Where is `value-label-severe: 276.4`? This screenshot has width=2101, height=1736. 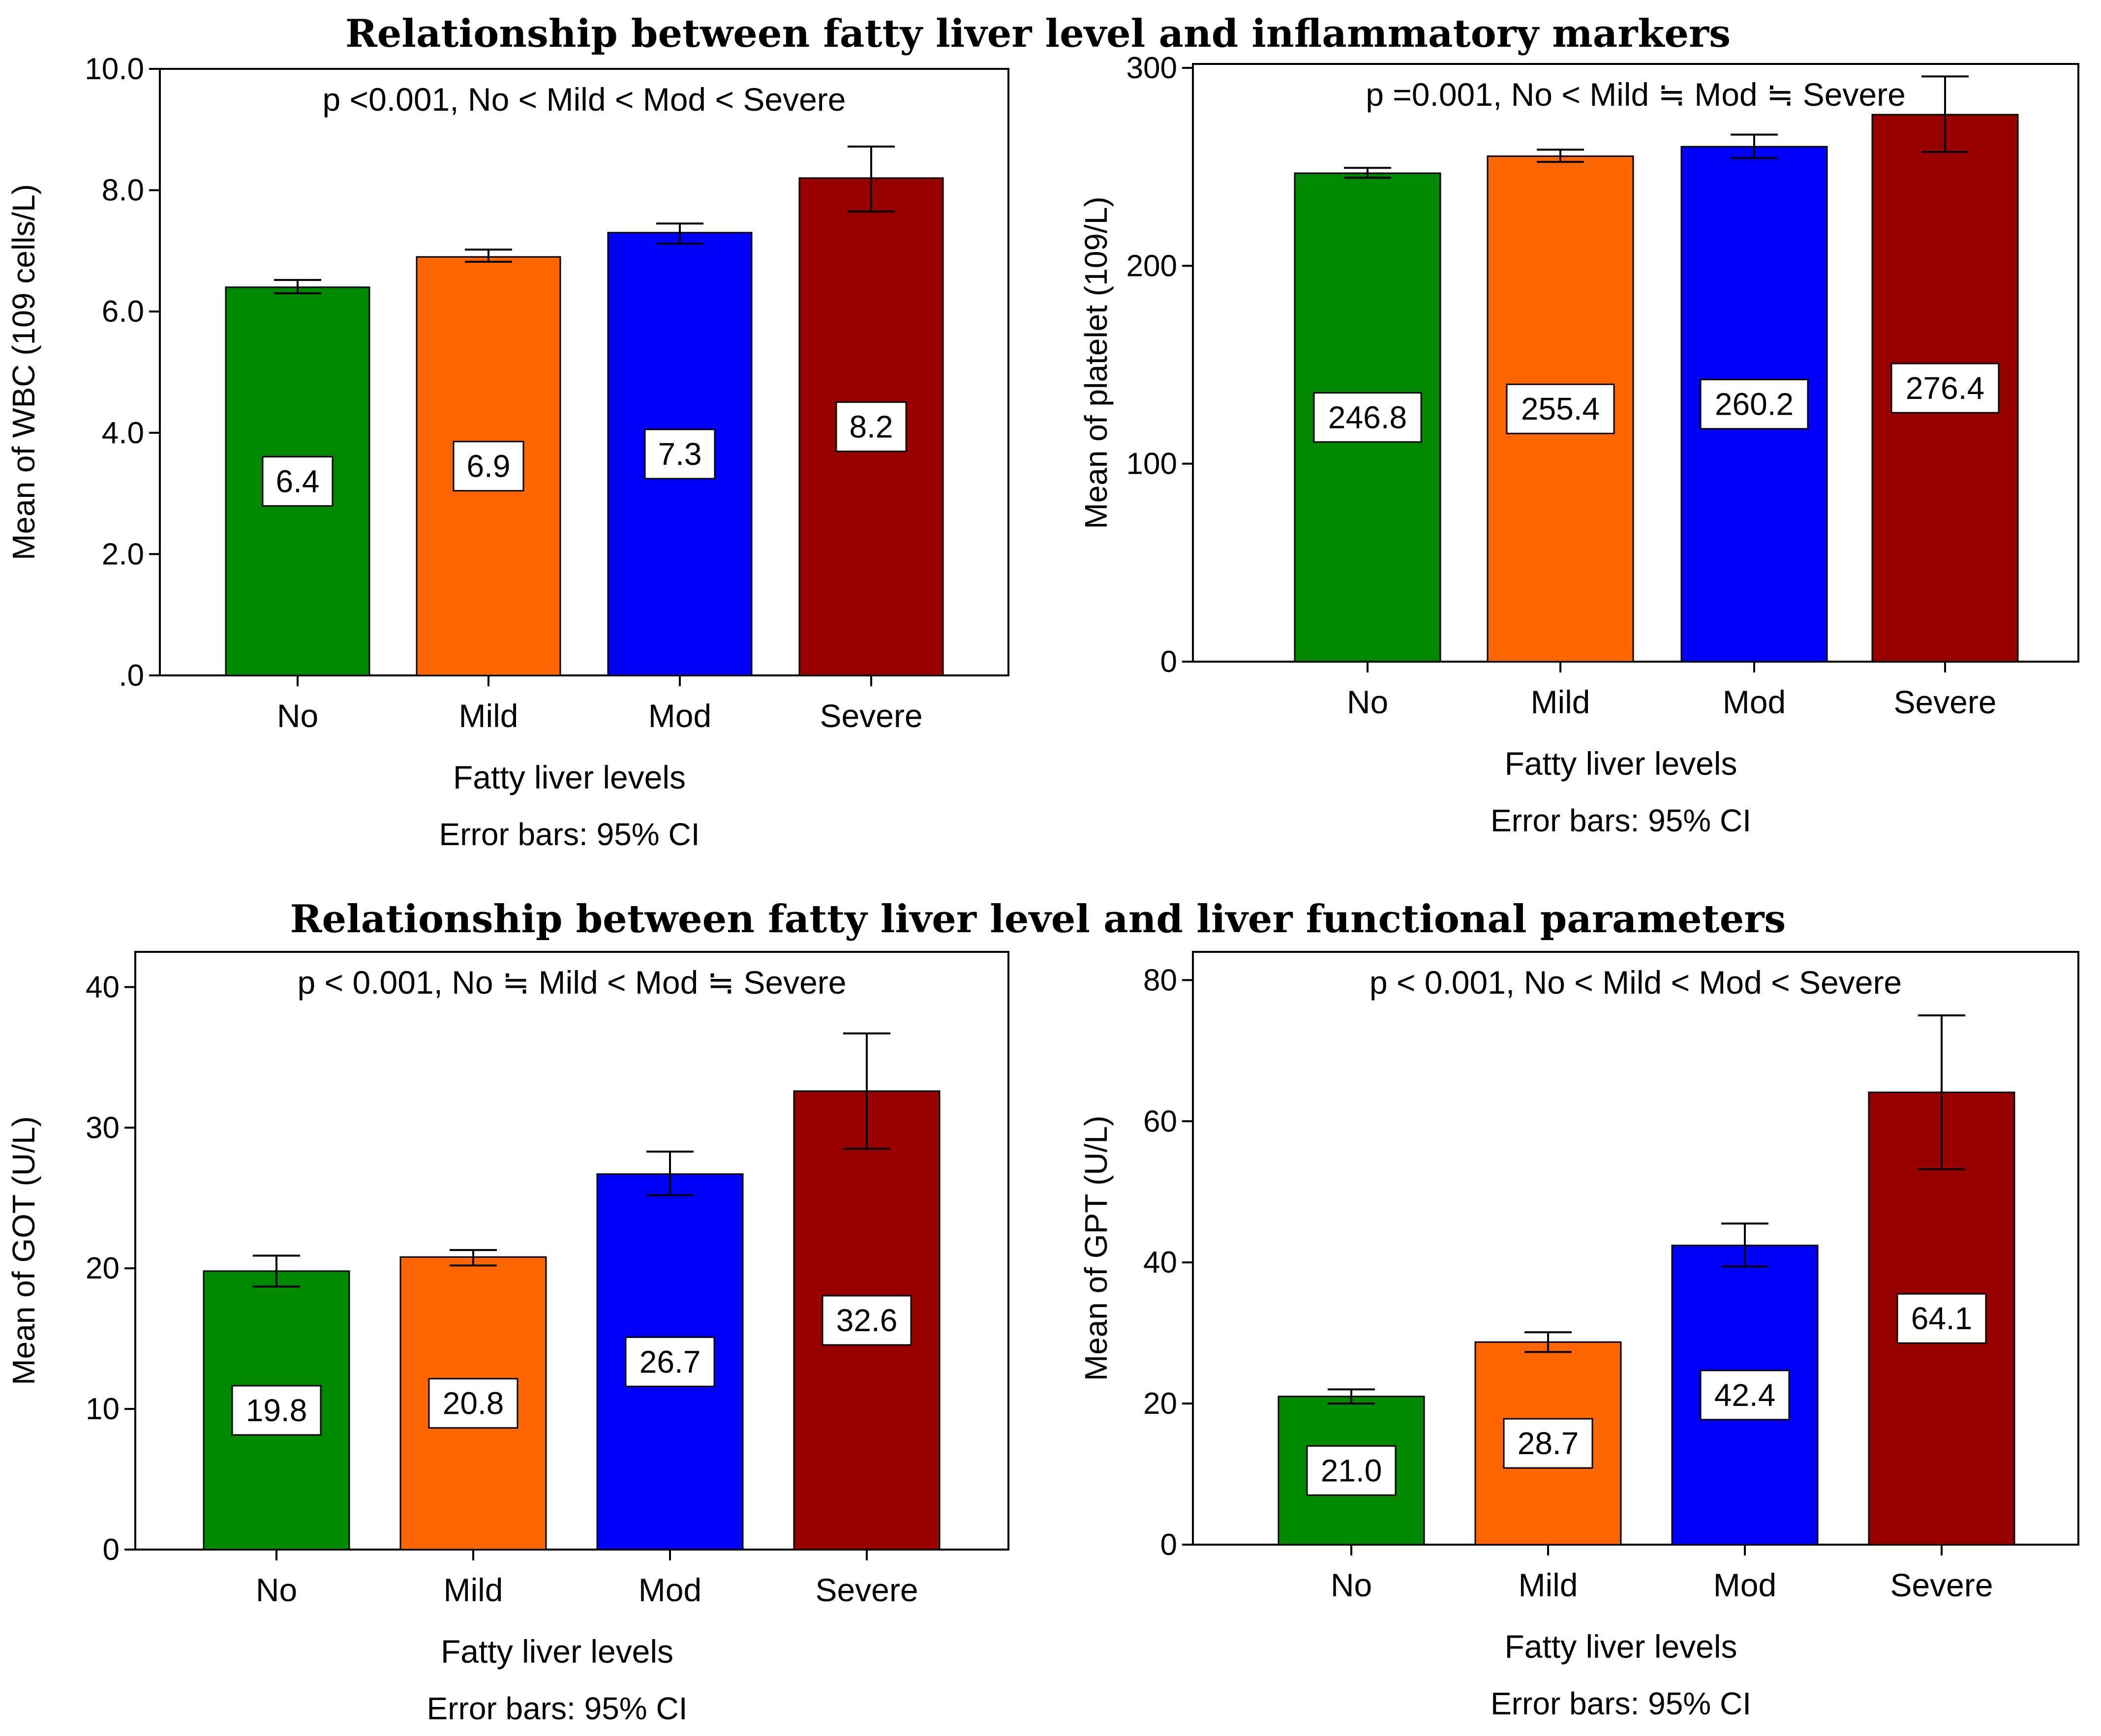
value-label-severe: 276.4 is located at coordinates (1945, 388).